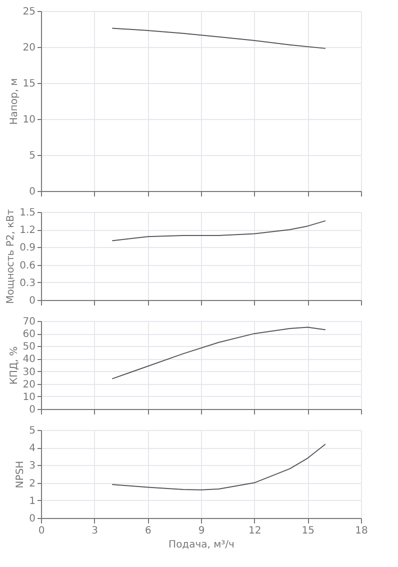 Image resolution: width=398 pixels, height=567 pixels. What do you see at coordinates (255, 531) in the screenshot?
I see `x-tick-label: 12` at bounding box center [255, 531].